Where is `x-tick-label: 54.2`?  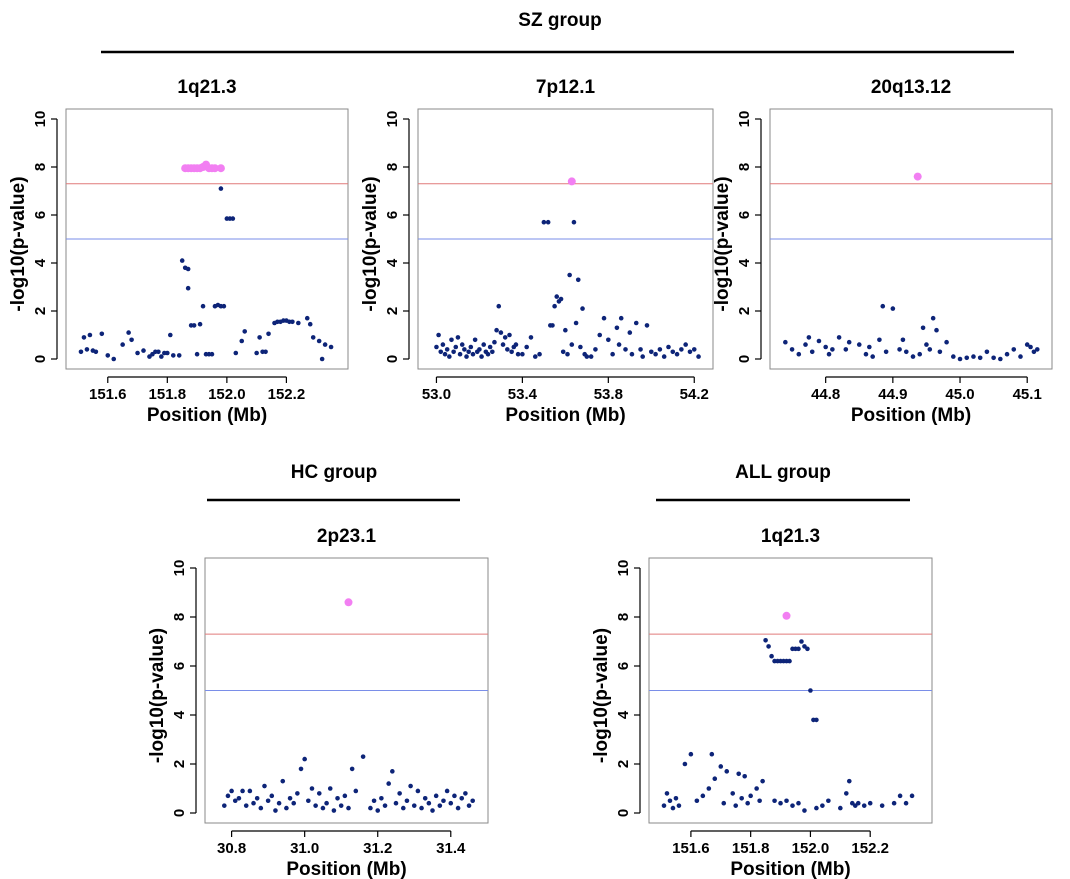 x-tick-label: 54.2 is located at coordinates (694, 394).